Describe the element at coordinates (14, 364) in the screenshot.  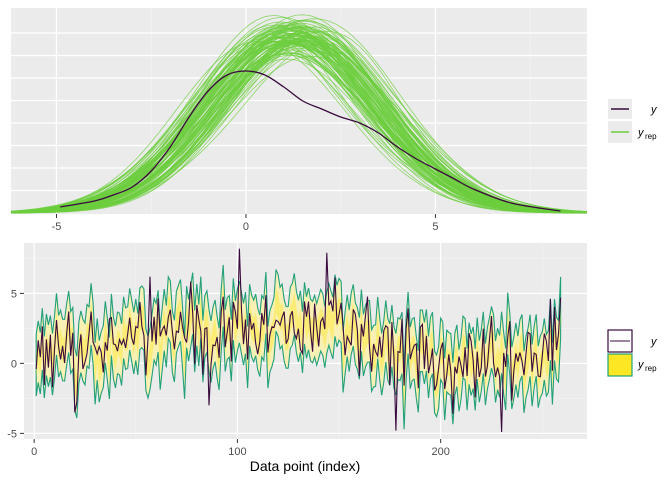
I see `ribbon-y-tick-label: 0` at that location.